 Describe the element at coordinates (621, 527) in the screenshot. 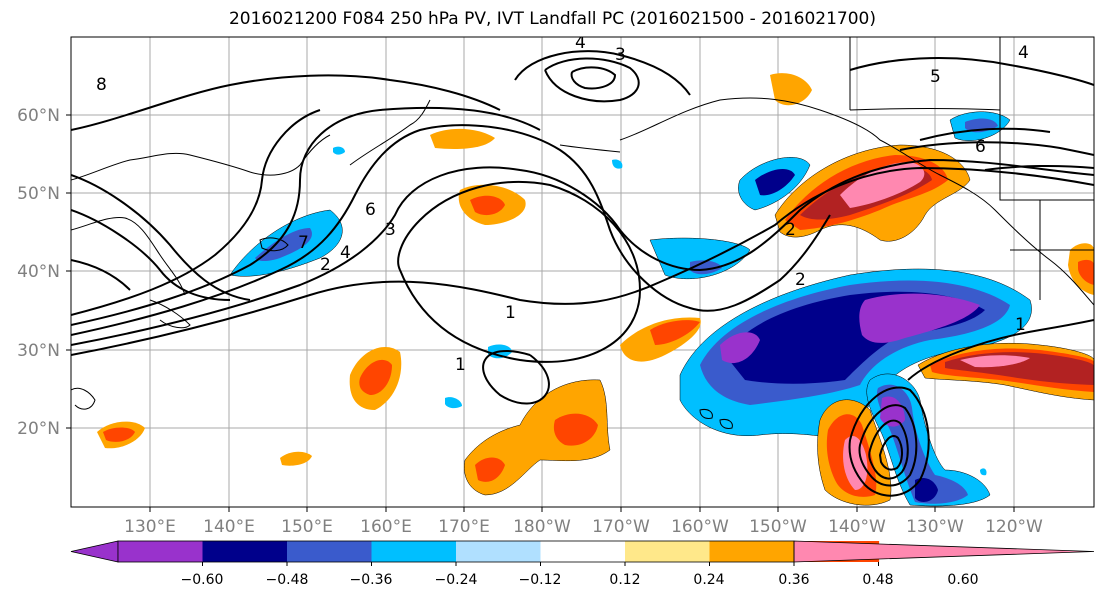

I see `lon-label: 170°W` at that location.